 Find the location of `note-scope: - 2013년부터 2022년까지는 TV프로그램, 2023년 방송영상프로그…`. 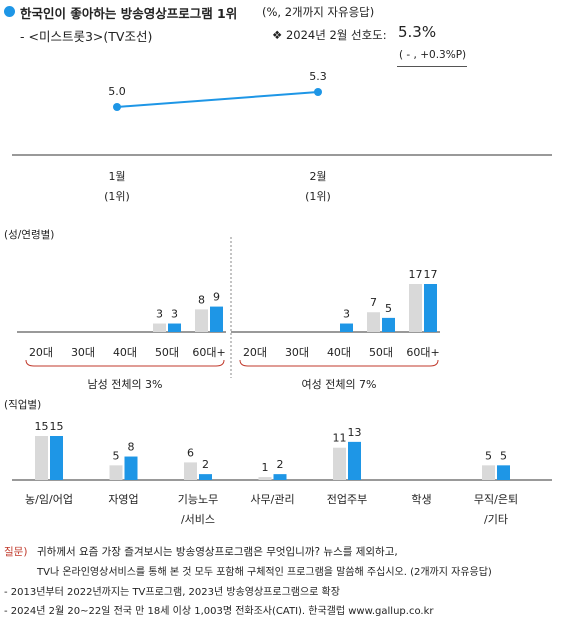

note-scope: - 2013년부터 2022년까지는 TV프로그램, 2023년 방송영상프로그… is located at coordinates (172, 592).